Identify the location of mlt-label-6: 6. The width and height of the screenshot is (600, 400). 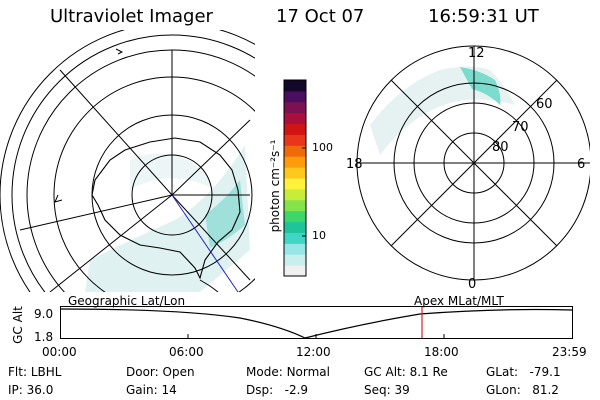
(581, 164).